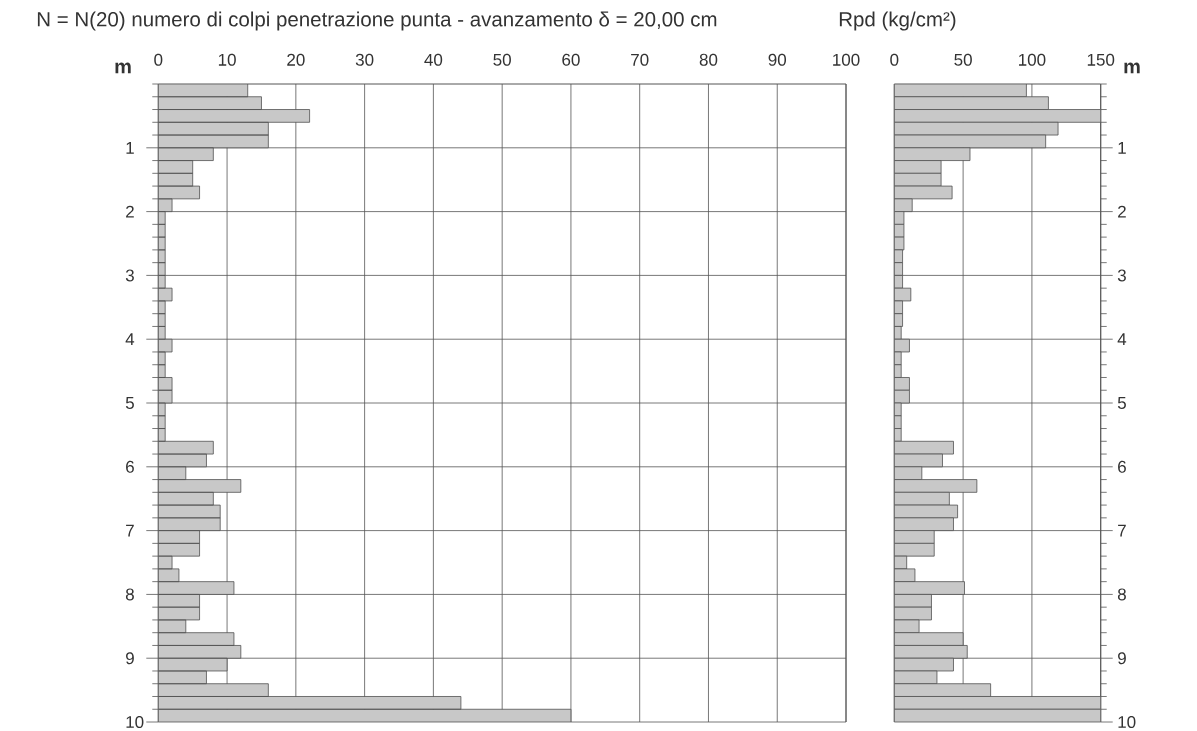  What do you see at coordinates (640, 59) in the screenshot?
I see `x-tick-label: 70` at bounding box center [640, 59].